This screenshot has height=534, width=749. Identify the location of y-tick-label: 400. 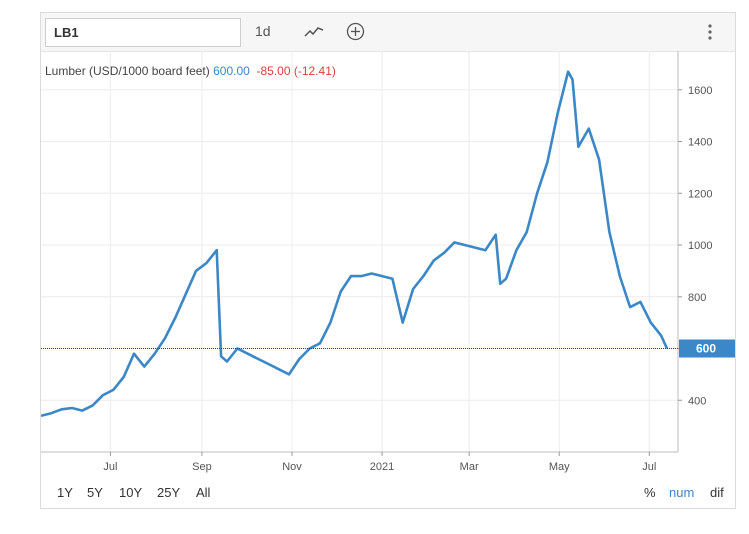
(697, 401).